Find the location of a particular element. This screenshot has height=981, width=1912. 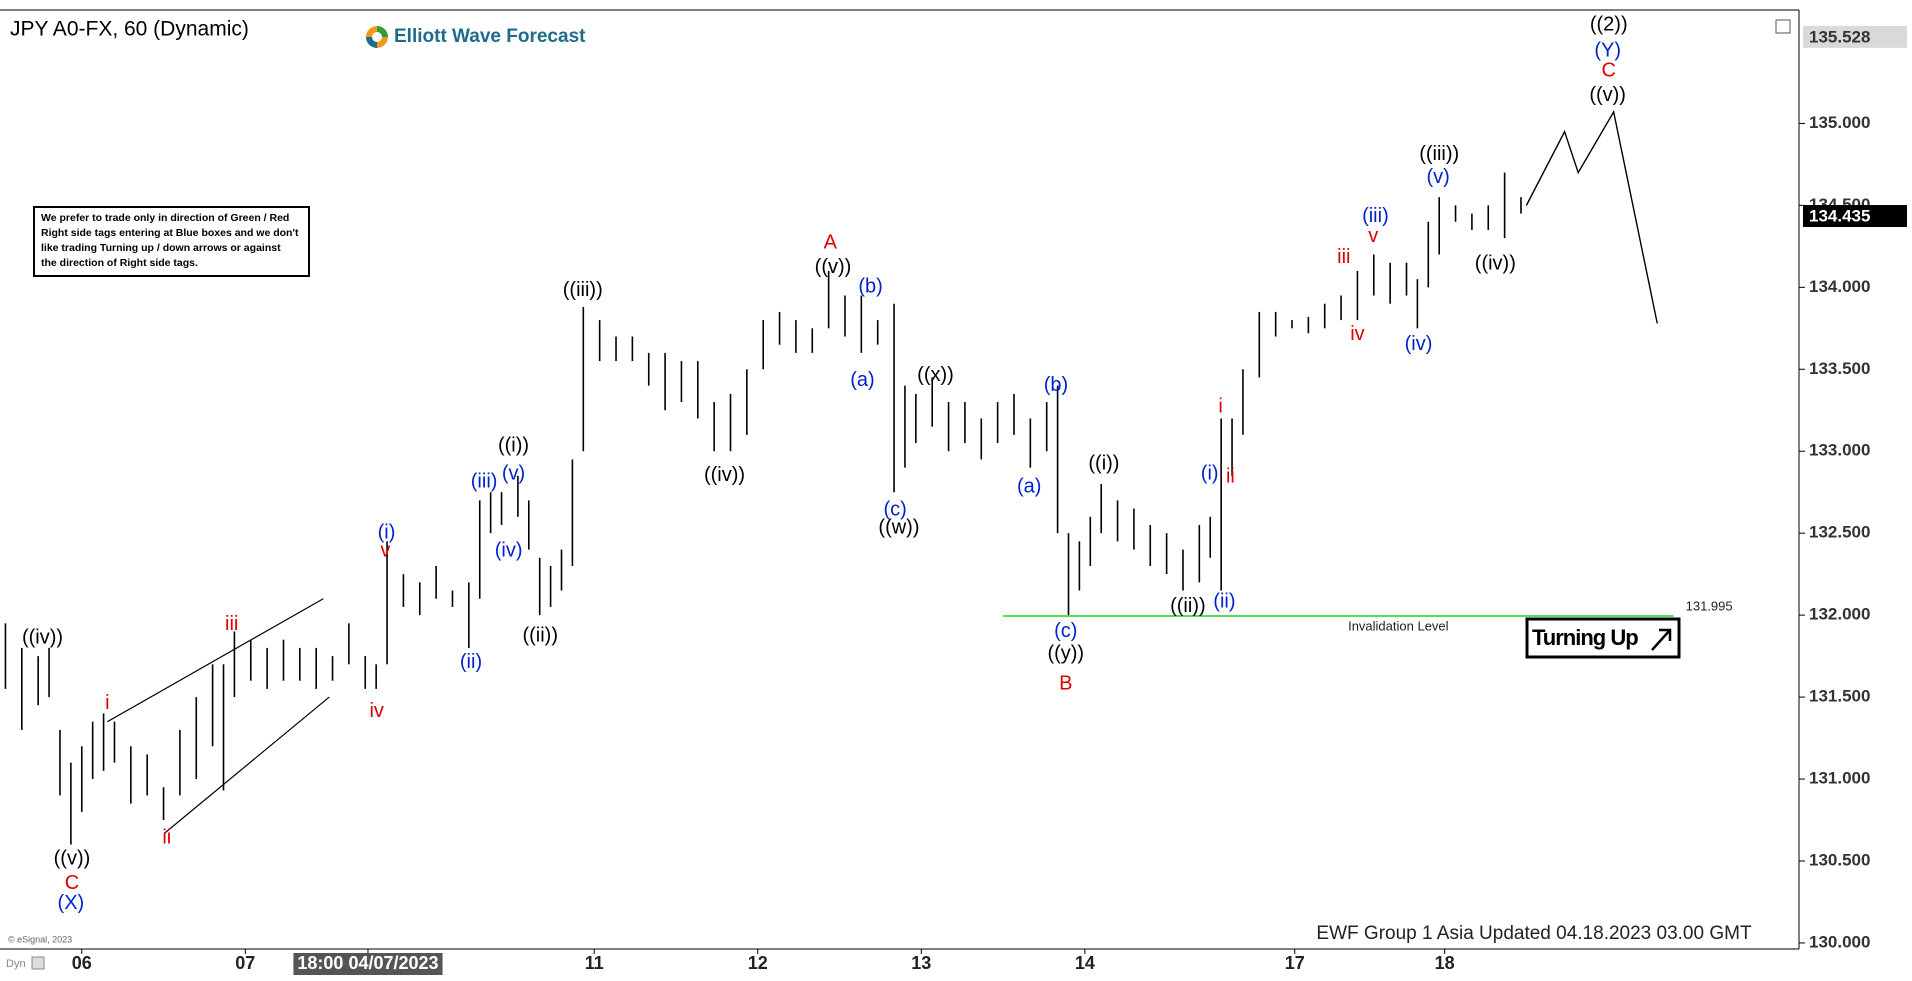

wave-label: A is located at coordinates (831, 242).